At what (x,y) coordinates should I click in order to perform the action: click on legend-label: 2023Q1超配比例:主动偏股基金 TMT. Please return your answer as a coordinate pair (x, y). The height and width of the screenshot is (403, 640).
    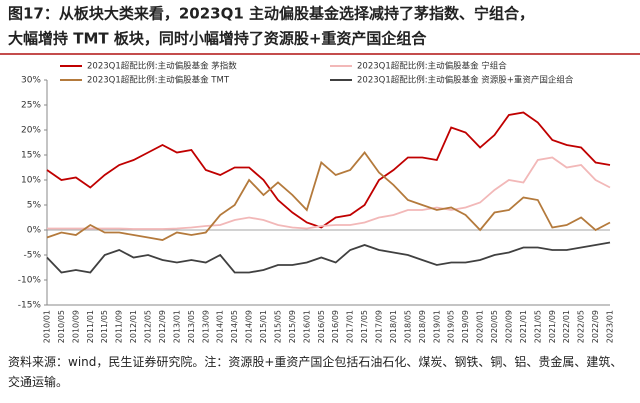
    Looking at the image, I should click on (158, 80).